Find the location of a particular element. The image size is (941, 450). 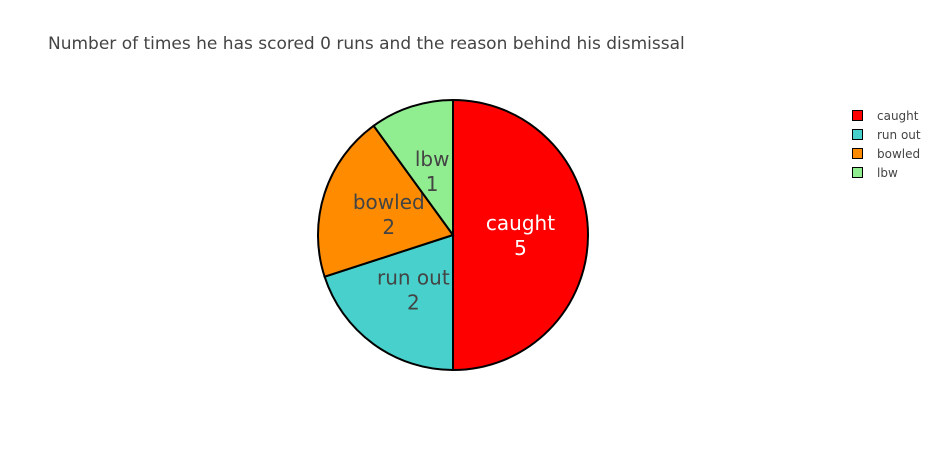

legend-item-caught: caught is located at coordinates (886, 115).